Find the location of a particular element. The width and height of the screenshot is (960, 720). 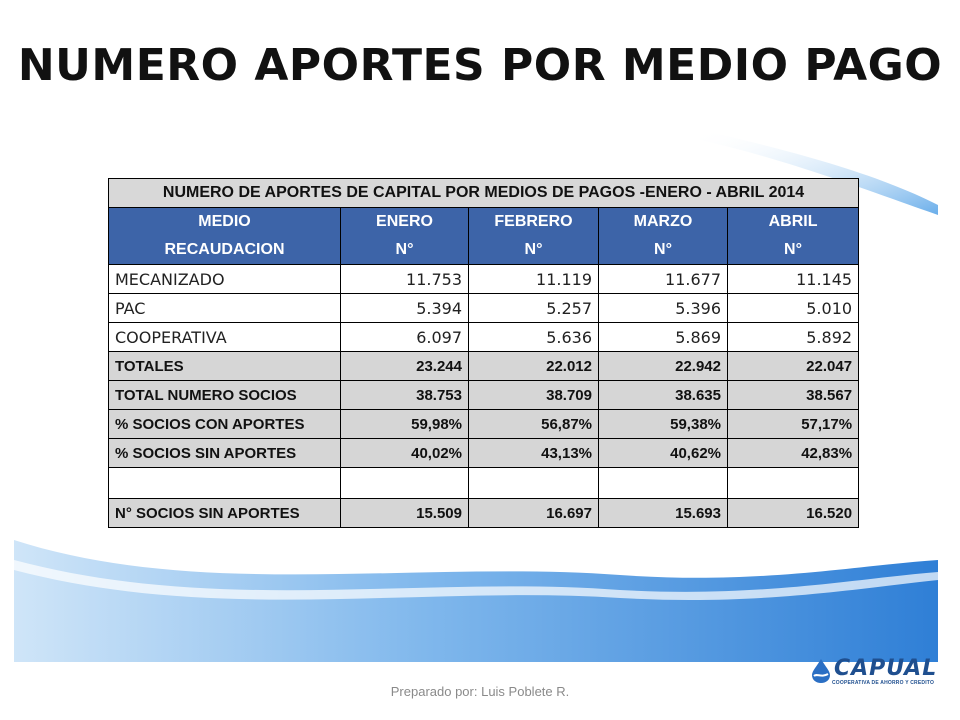

table-row-empty is located at coordinates (484, 483).